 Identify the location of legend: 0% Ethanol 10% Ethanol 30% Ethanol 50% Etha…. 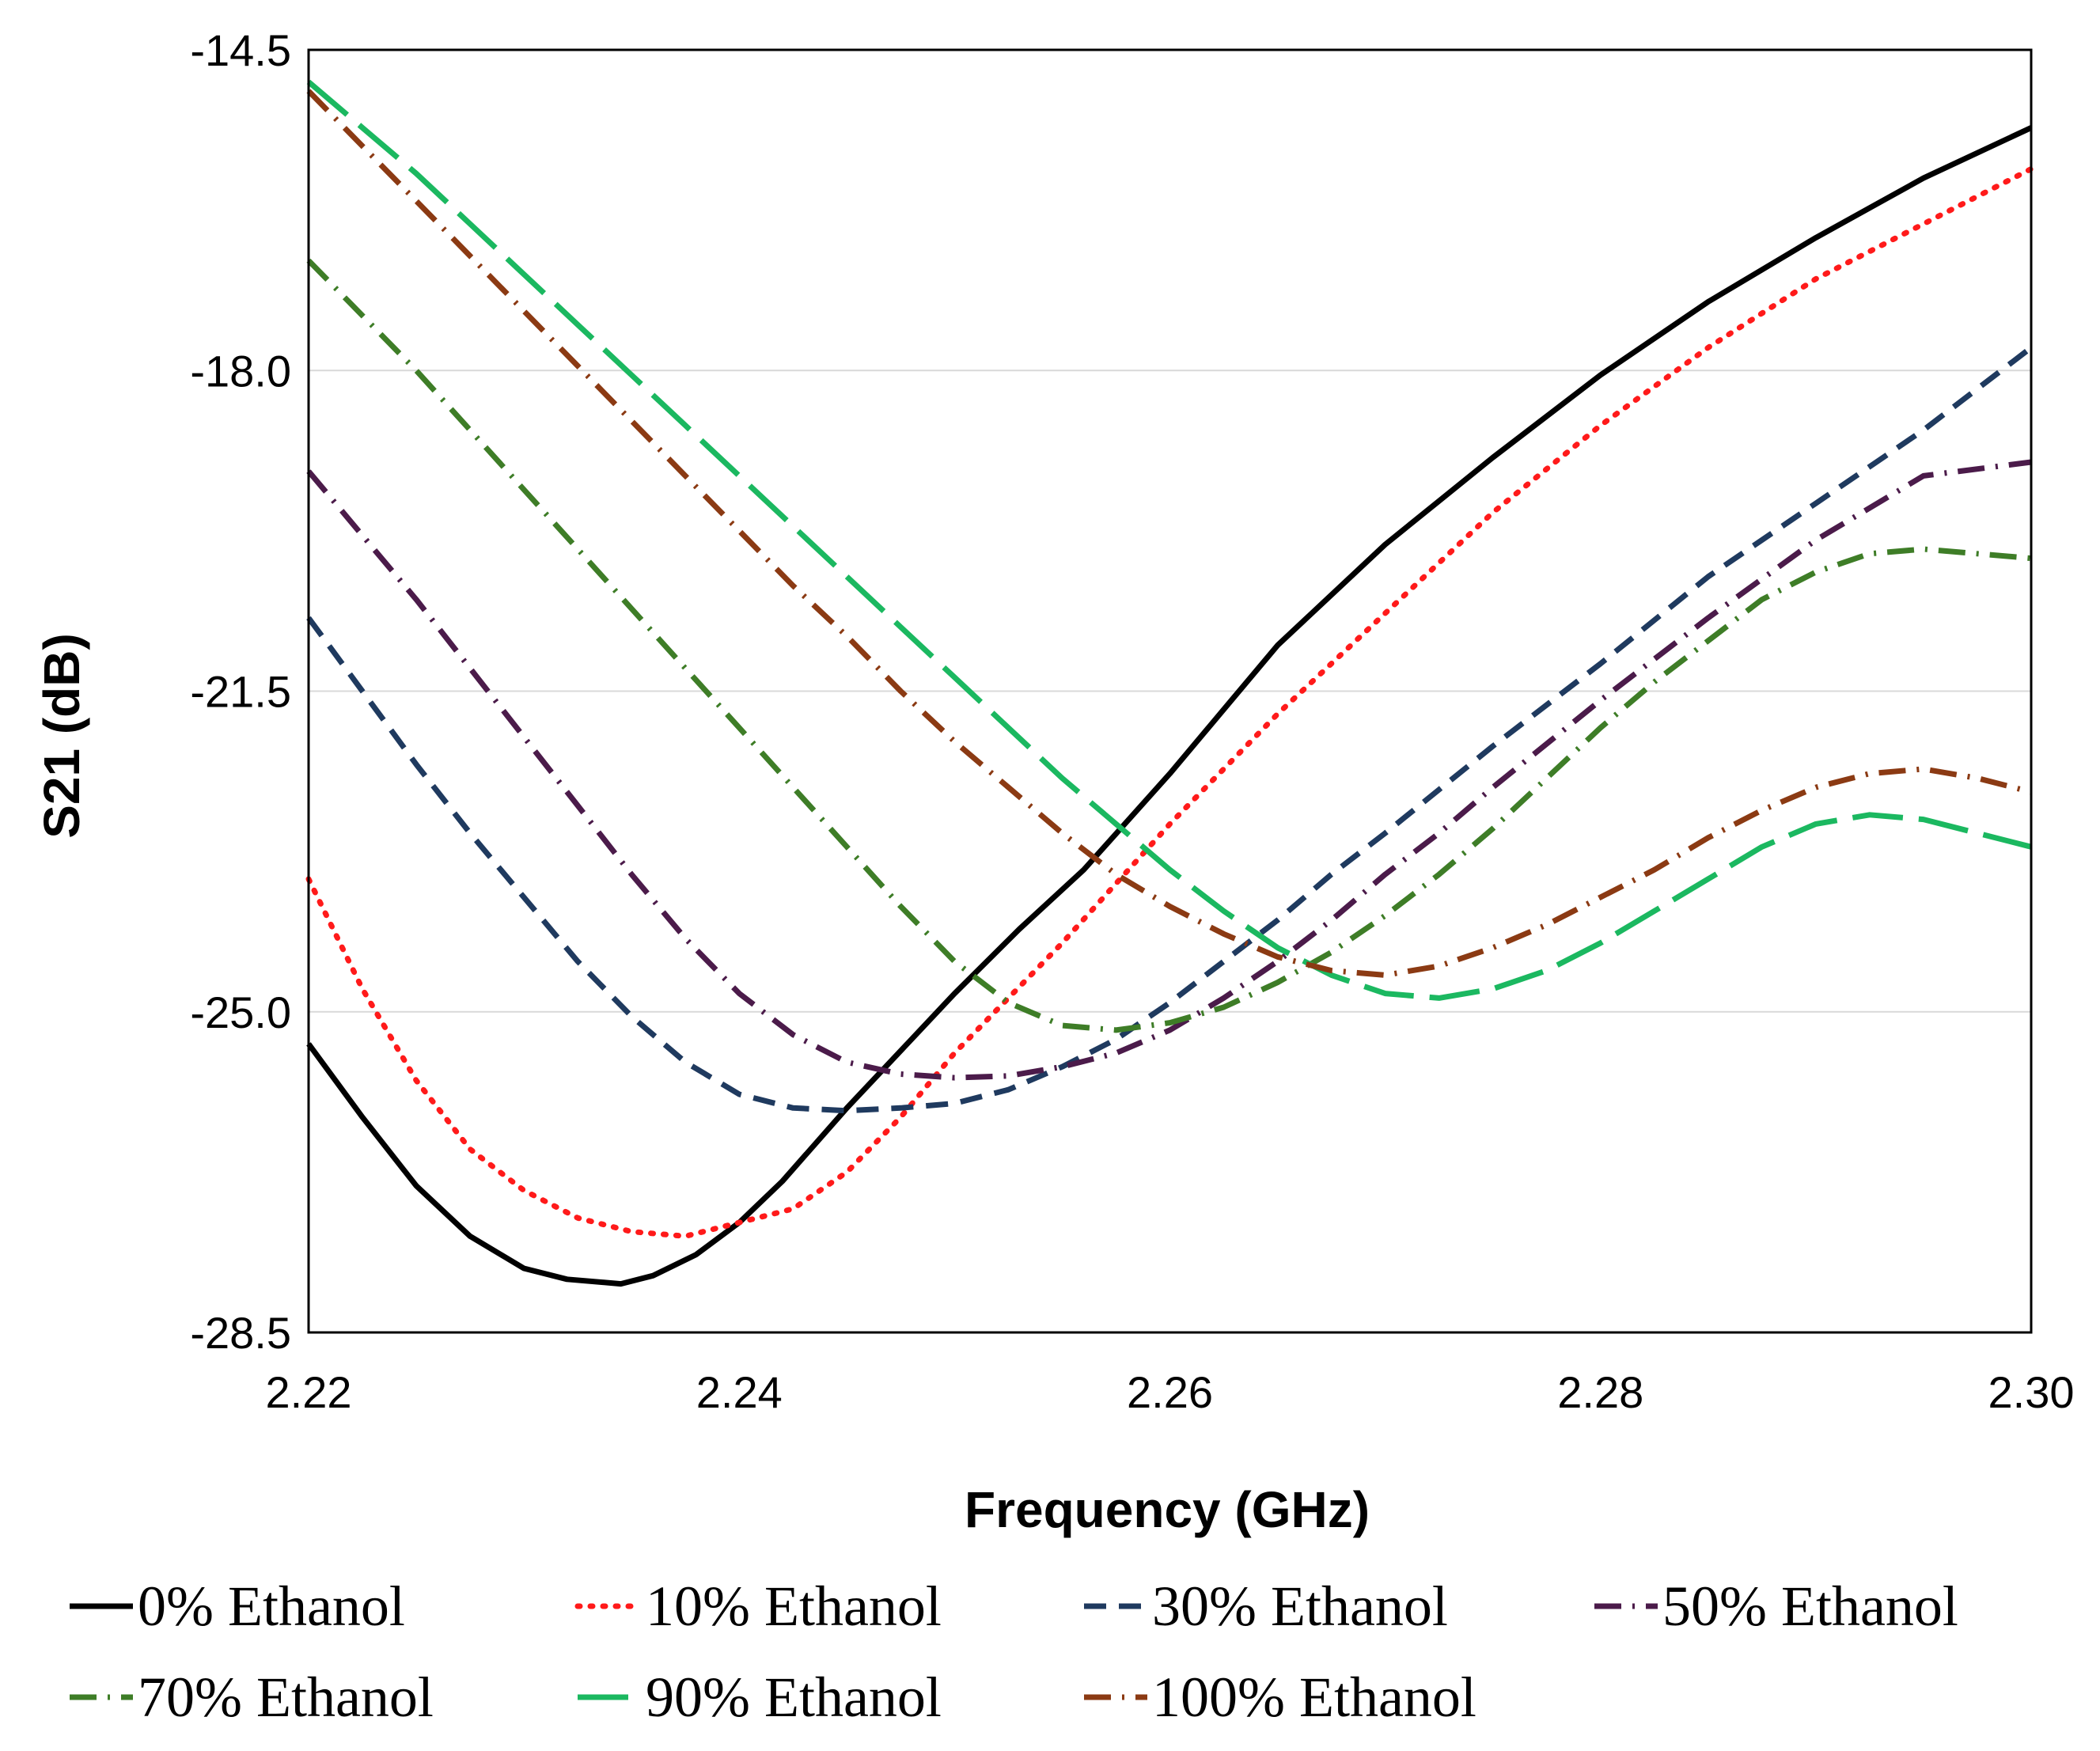
(1014, 1652).